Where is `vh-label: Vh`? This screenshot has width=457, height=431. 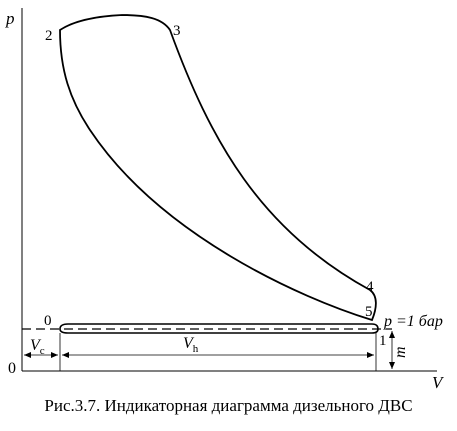 vh-label: Vh is located at coordinates (191, 345).